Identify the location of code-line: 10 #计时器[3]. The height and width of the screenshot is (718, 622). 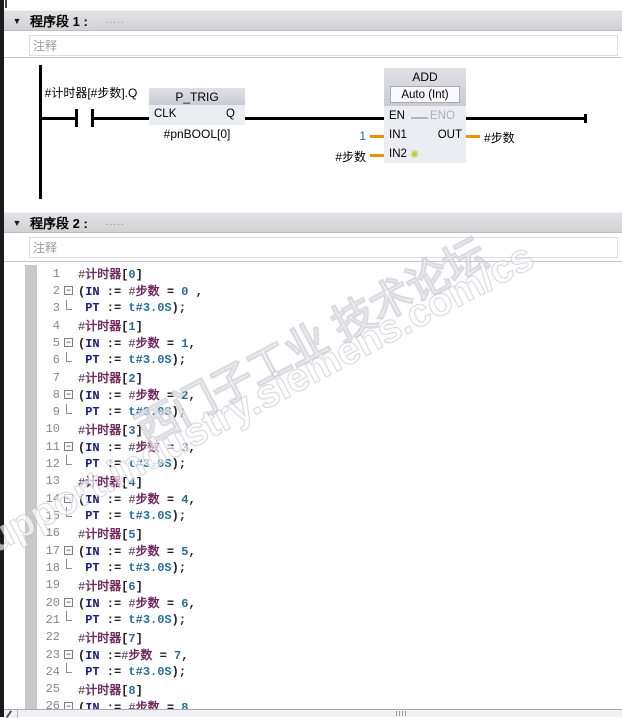
(313, 429).